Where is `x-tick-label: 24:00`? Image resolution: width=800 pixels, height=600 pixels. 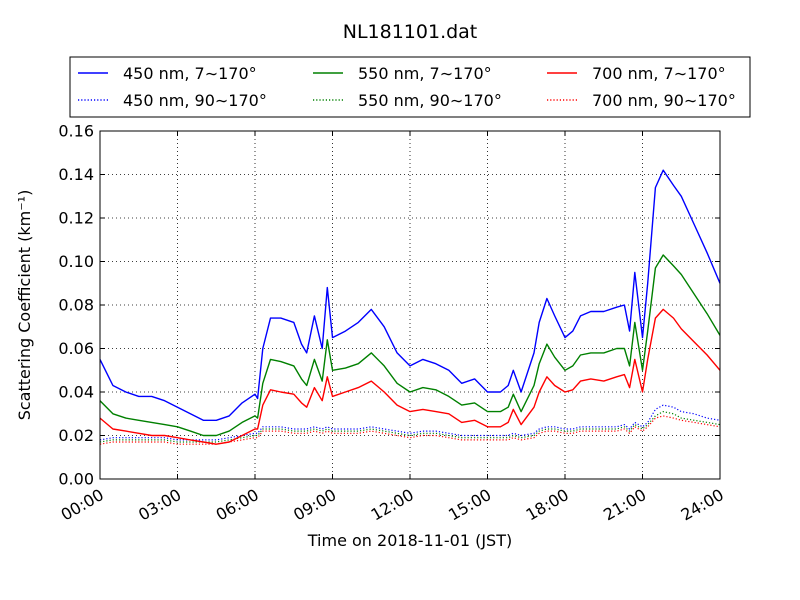
x-tick-label: 24:00 is located at coordinates (702, 505).